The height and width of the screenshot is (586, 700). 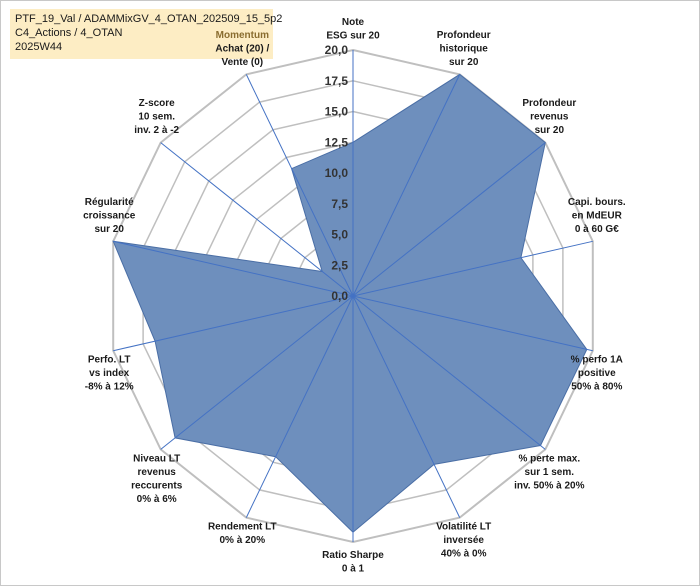 I want to click on axis-label-line: Z-score, so click(x=157, y=103).